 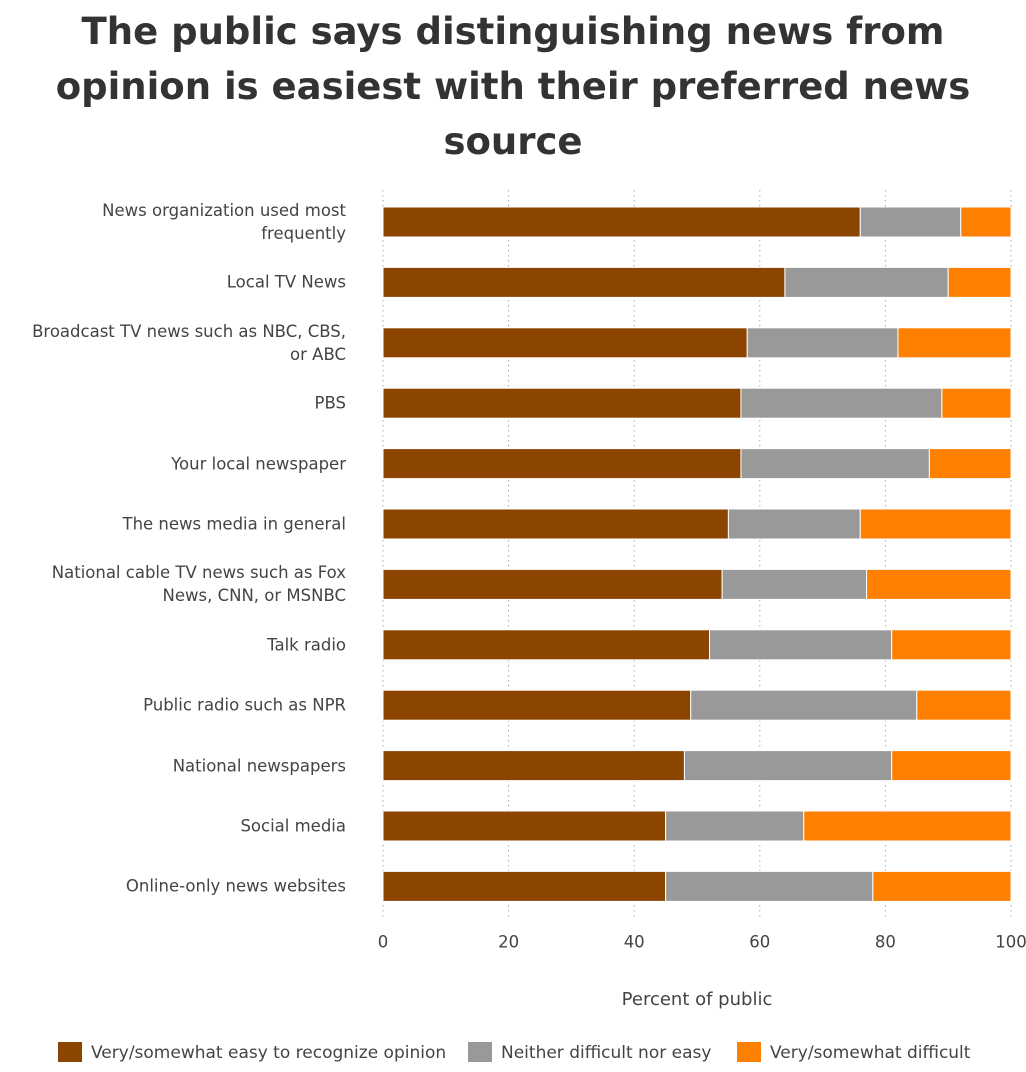 I want to click on category-label: Local TV News, so click(x=286, y=282).